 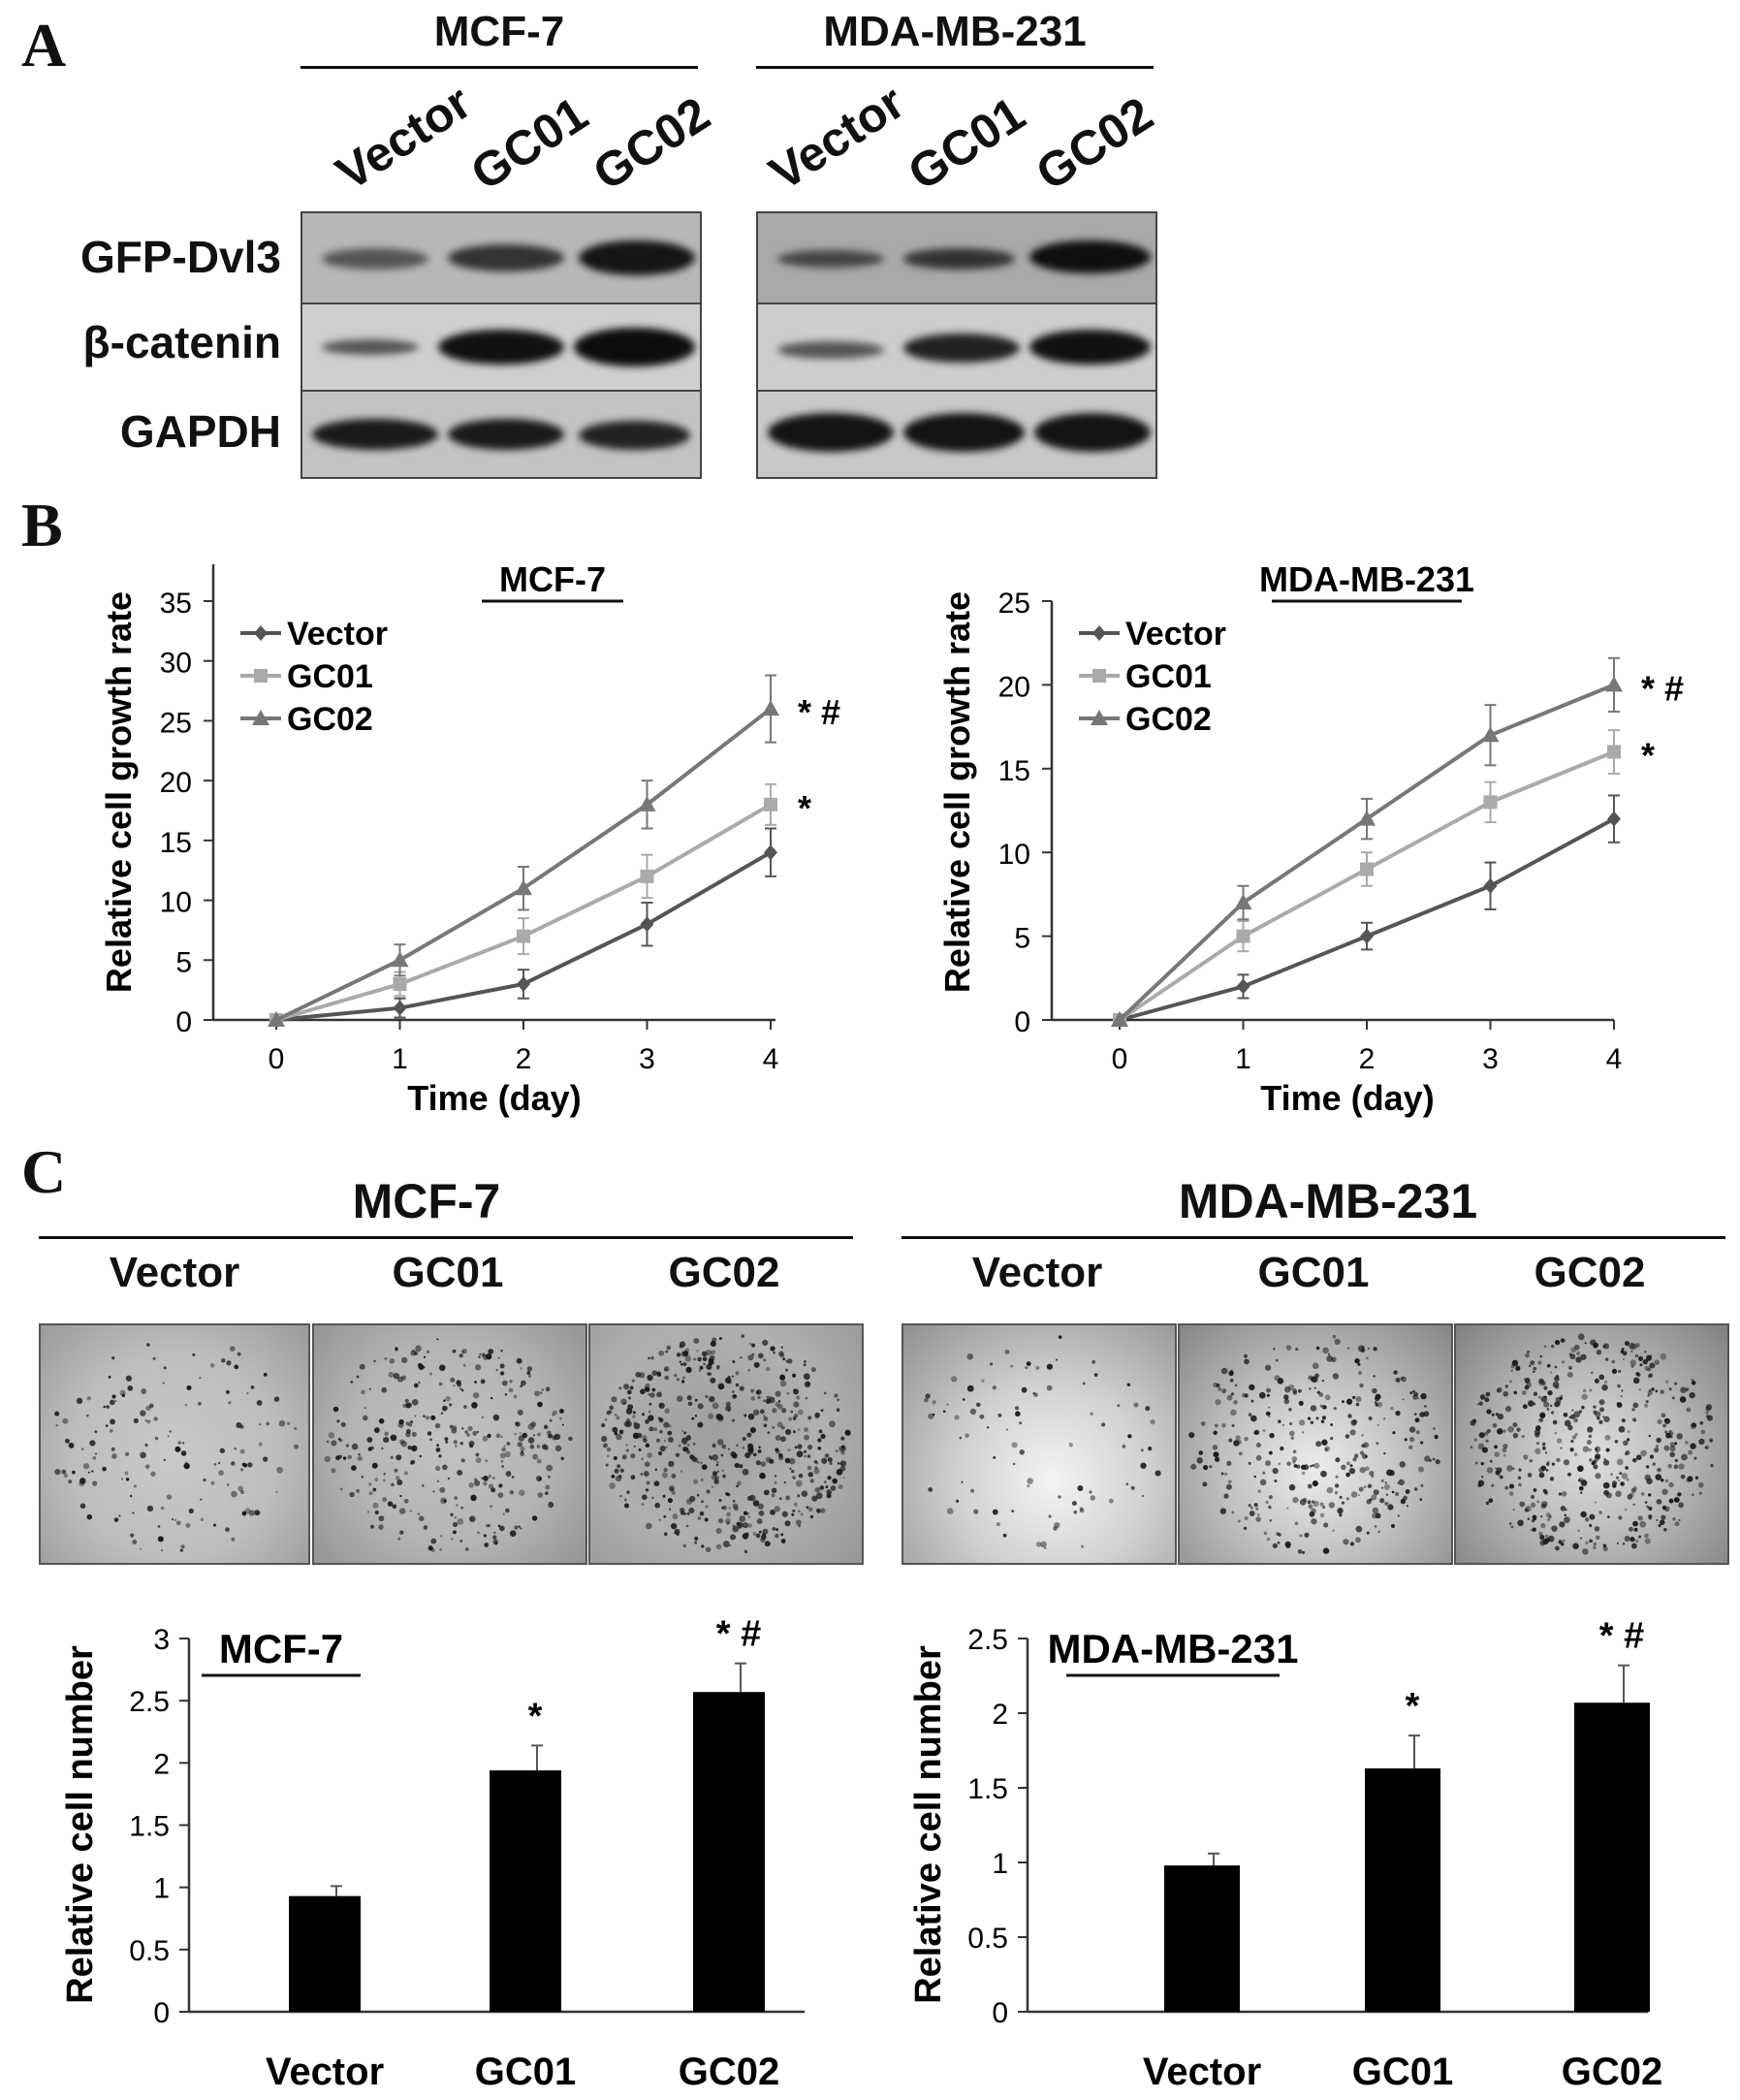 I want to click on legend-label: GC02, so click(x=330, y=719).